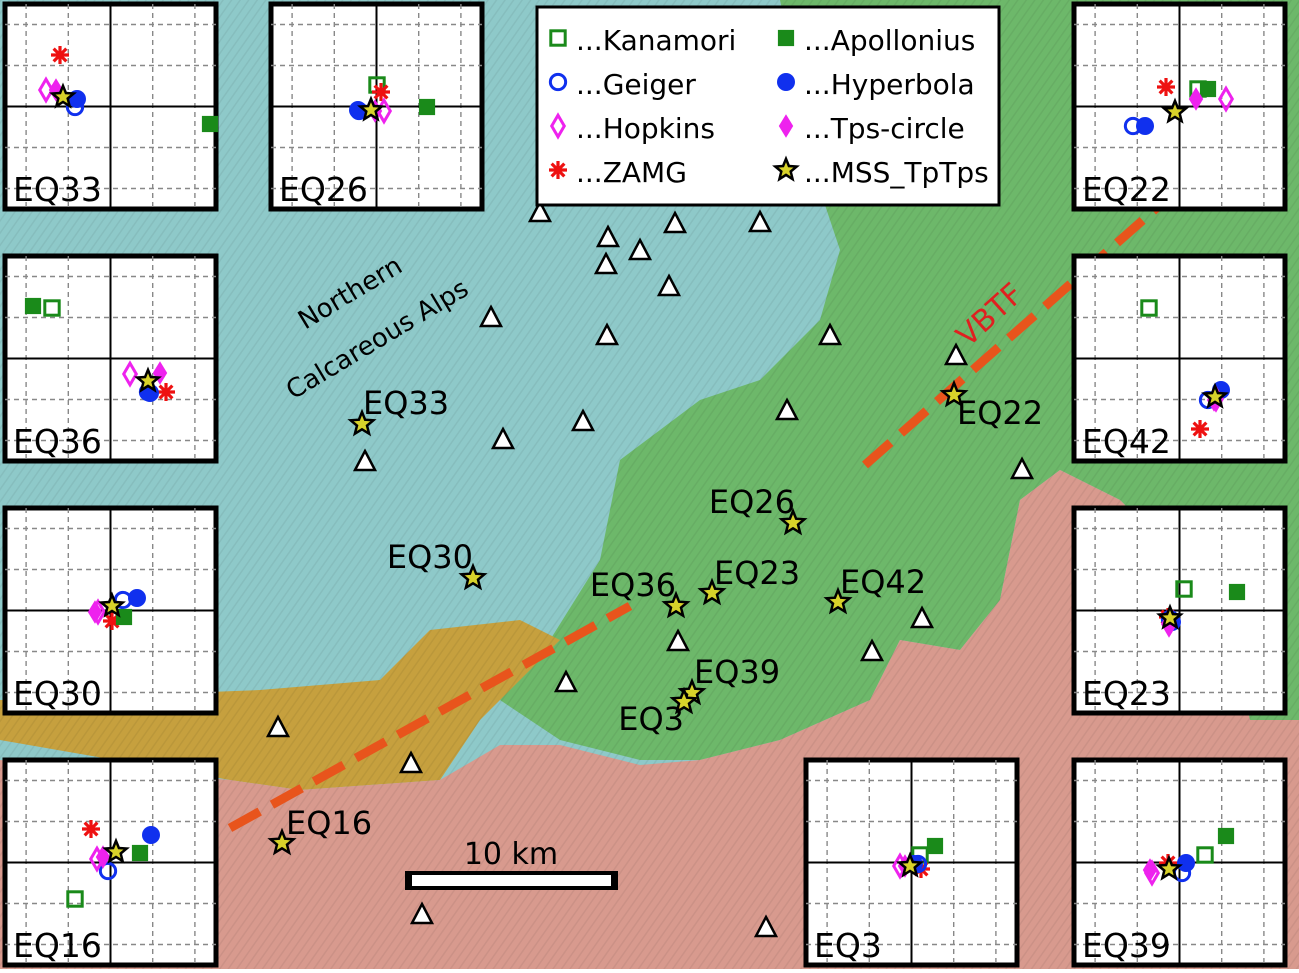  I want to click on epicenter-label-eq3: EQ3, so click(651, 719).